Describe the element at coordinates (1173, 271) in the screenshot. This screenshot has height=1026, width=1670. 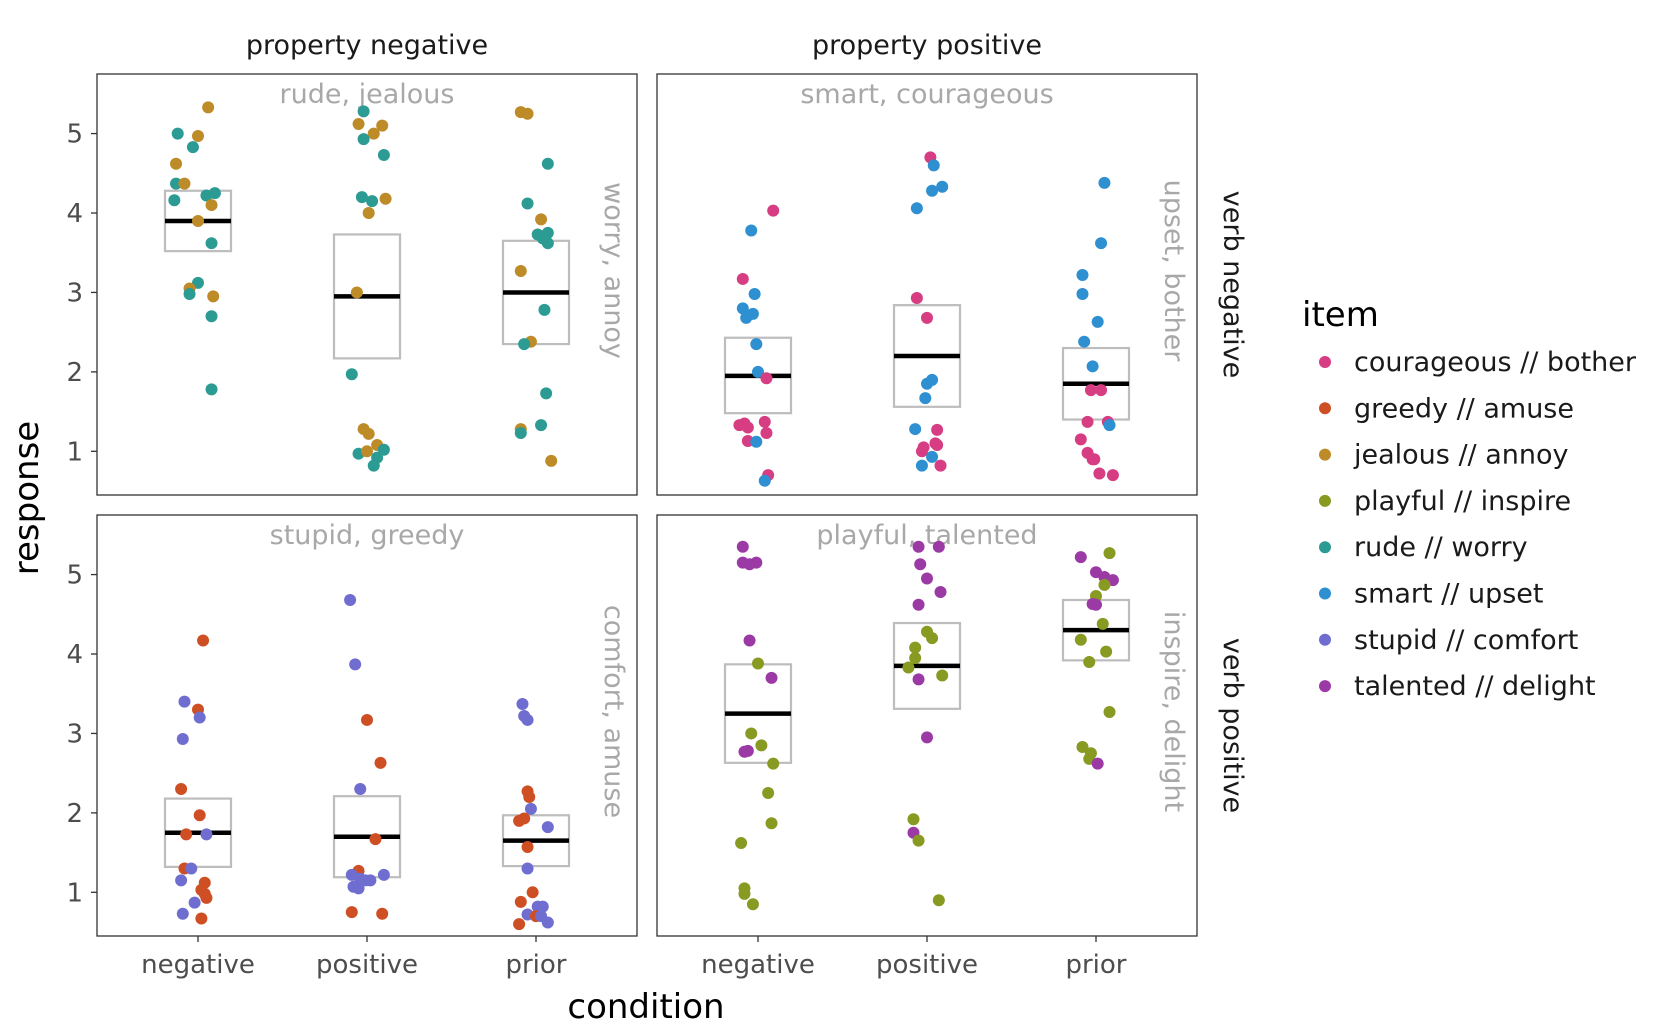
I see `panel-side-label: upset, bother` at that location.